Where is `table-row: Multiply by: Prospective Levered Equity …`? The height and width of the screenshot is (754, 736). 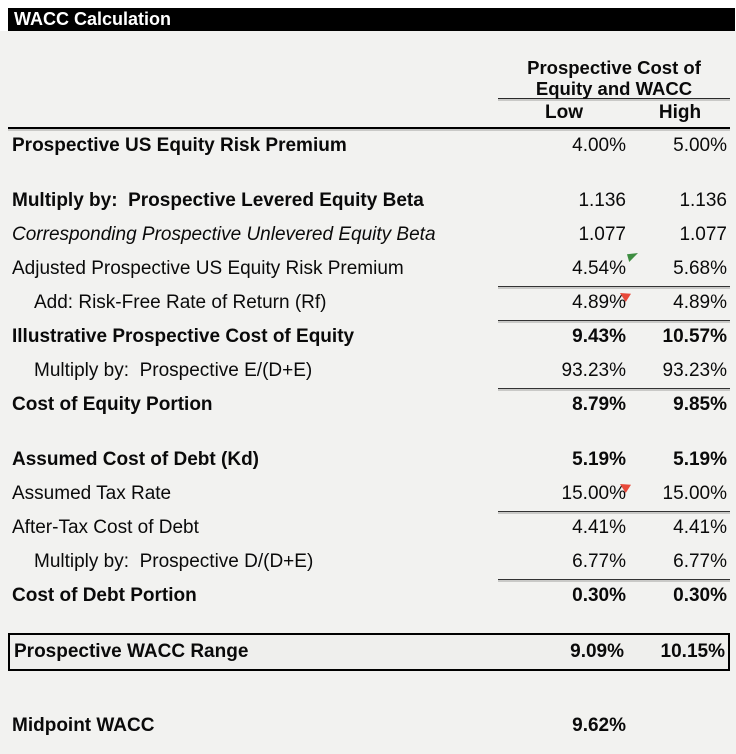 table-row: Multiply by: Prospective Levered Equity … is located at coordinates (369, 201).